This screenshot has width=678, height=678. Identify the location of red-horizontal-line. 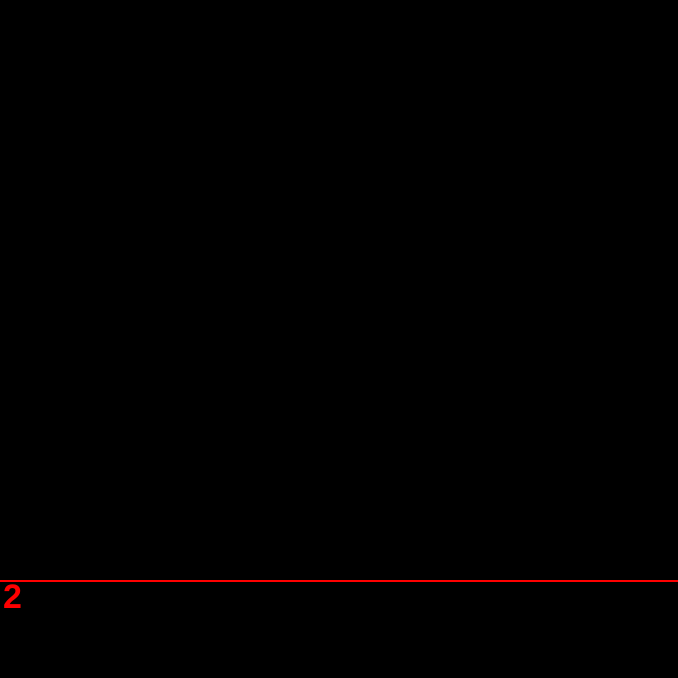
(339, 581).